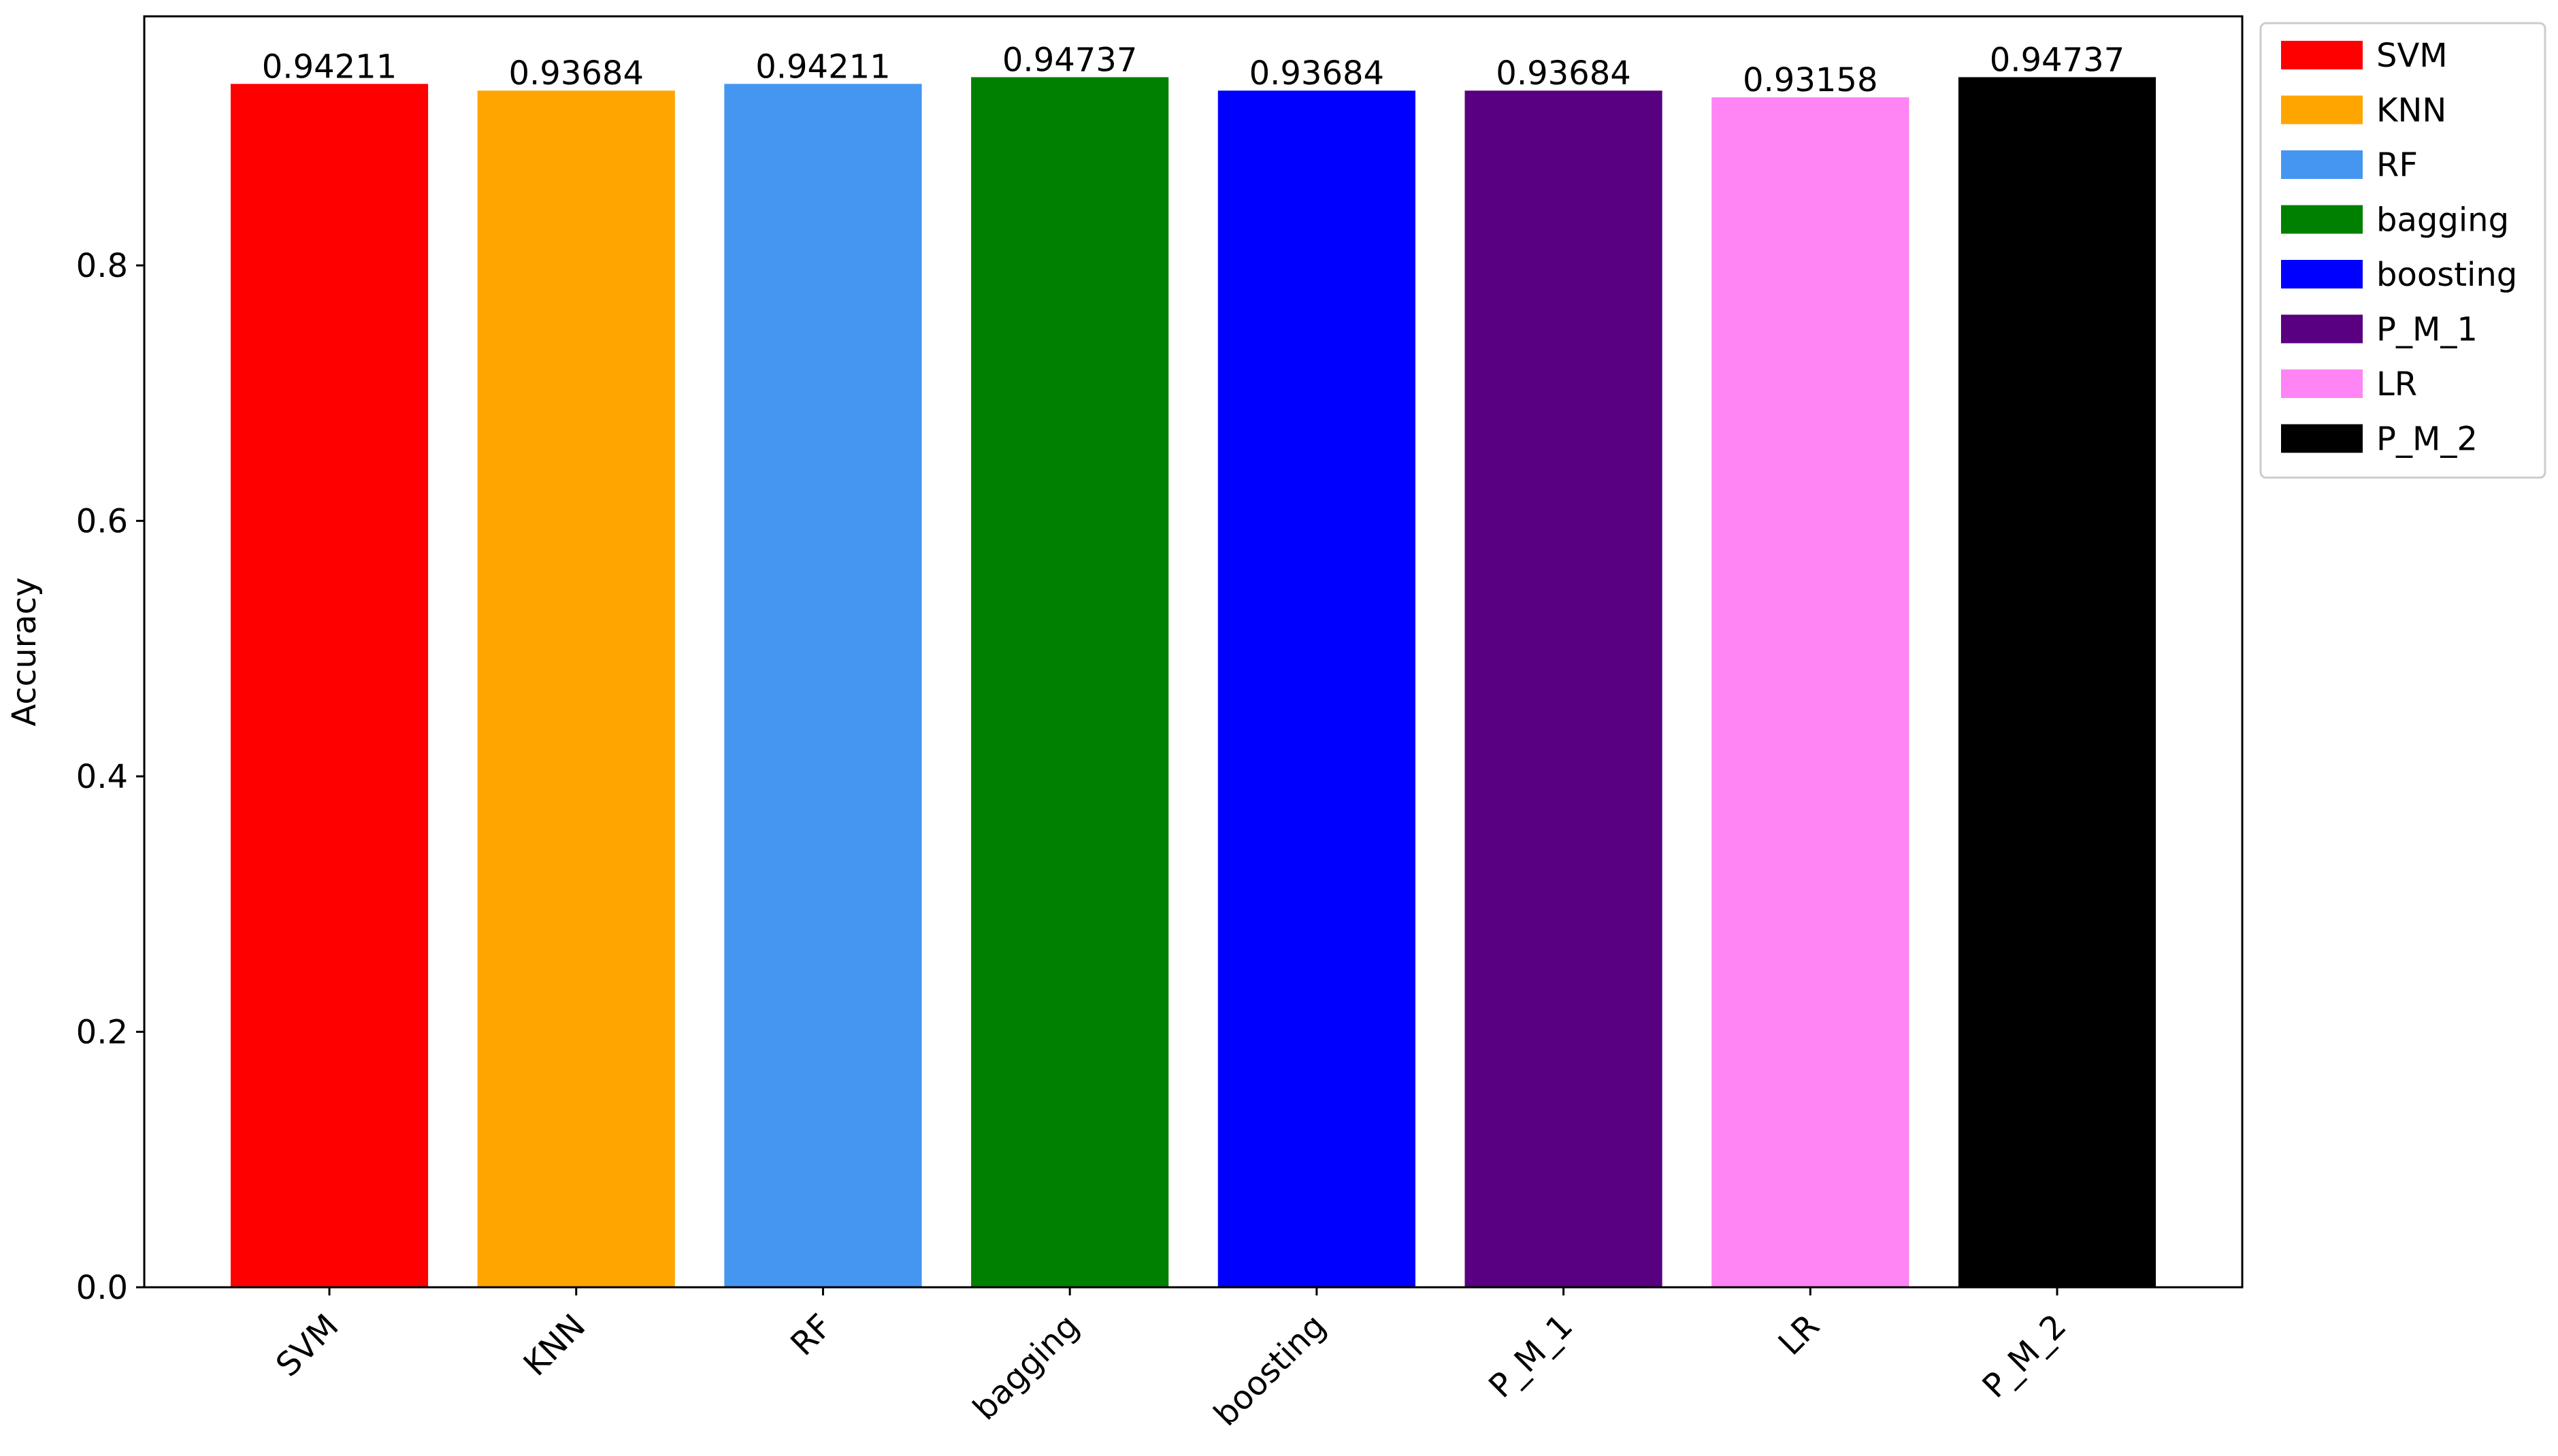  Describe the element at coordinates (102, 1033) in the screenshot. I see `y-tick-label: 0.2` at that location.